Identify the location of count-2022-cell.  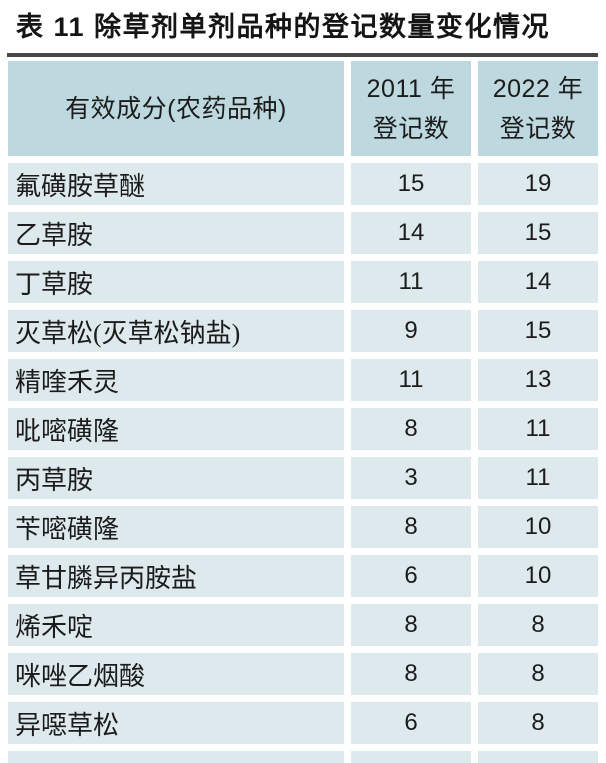
(538, 757).